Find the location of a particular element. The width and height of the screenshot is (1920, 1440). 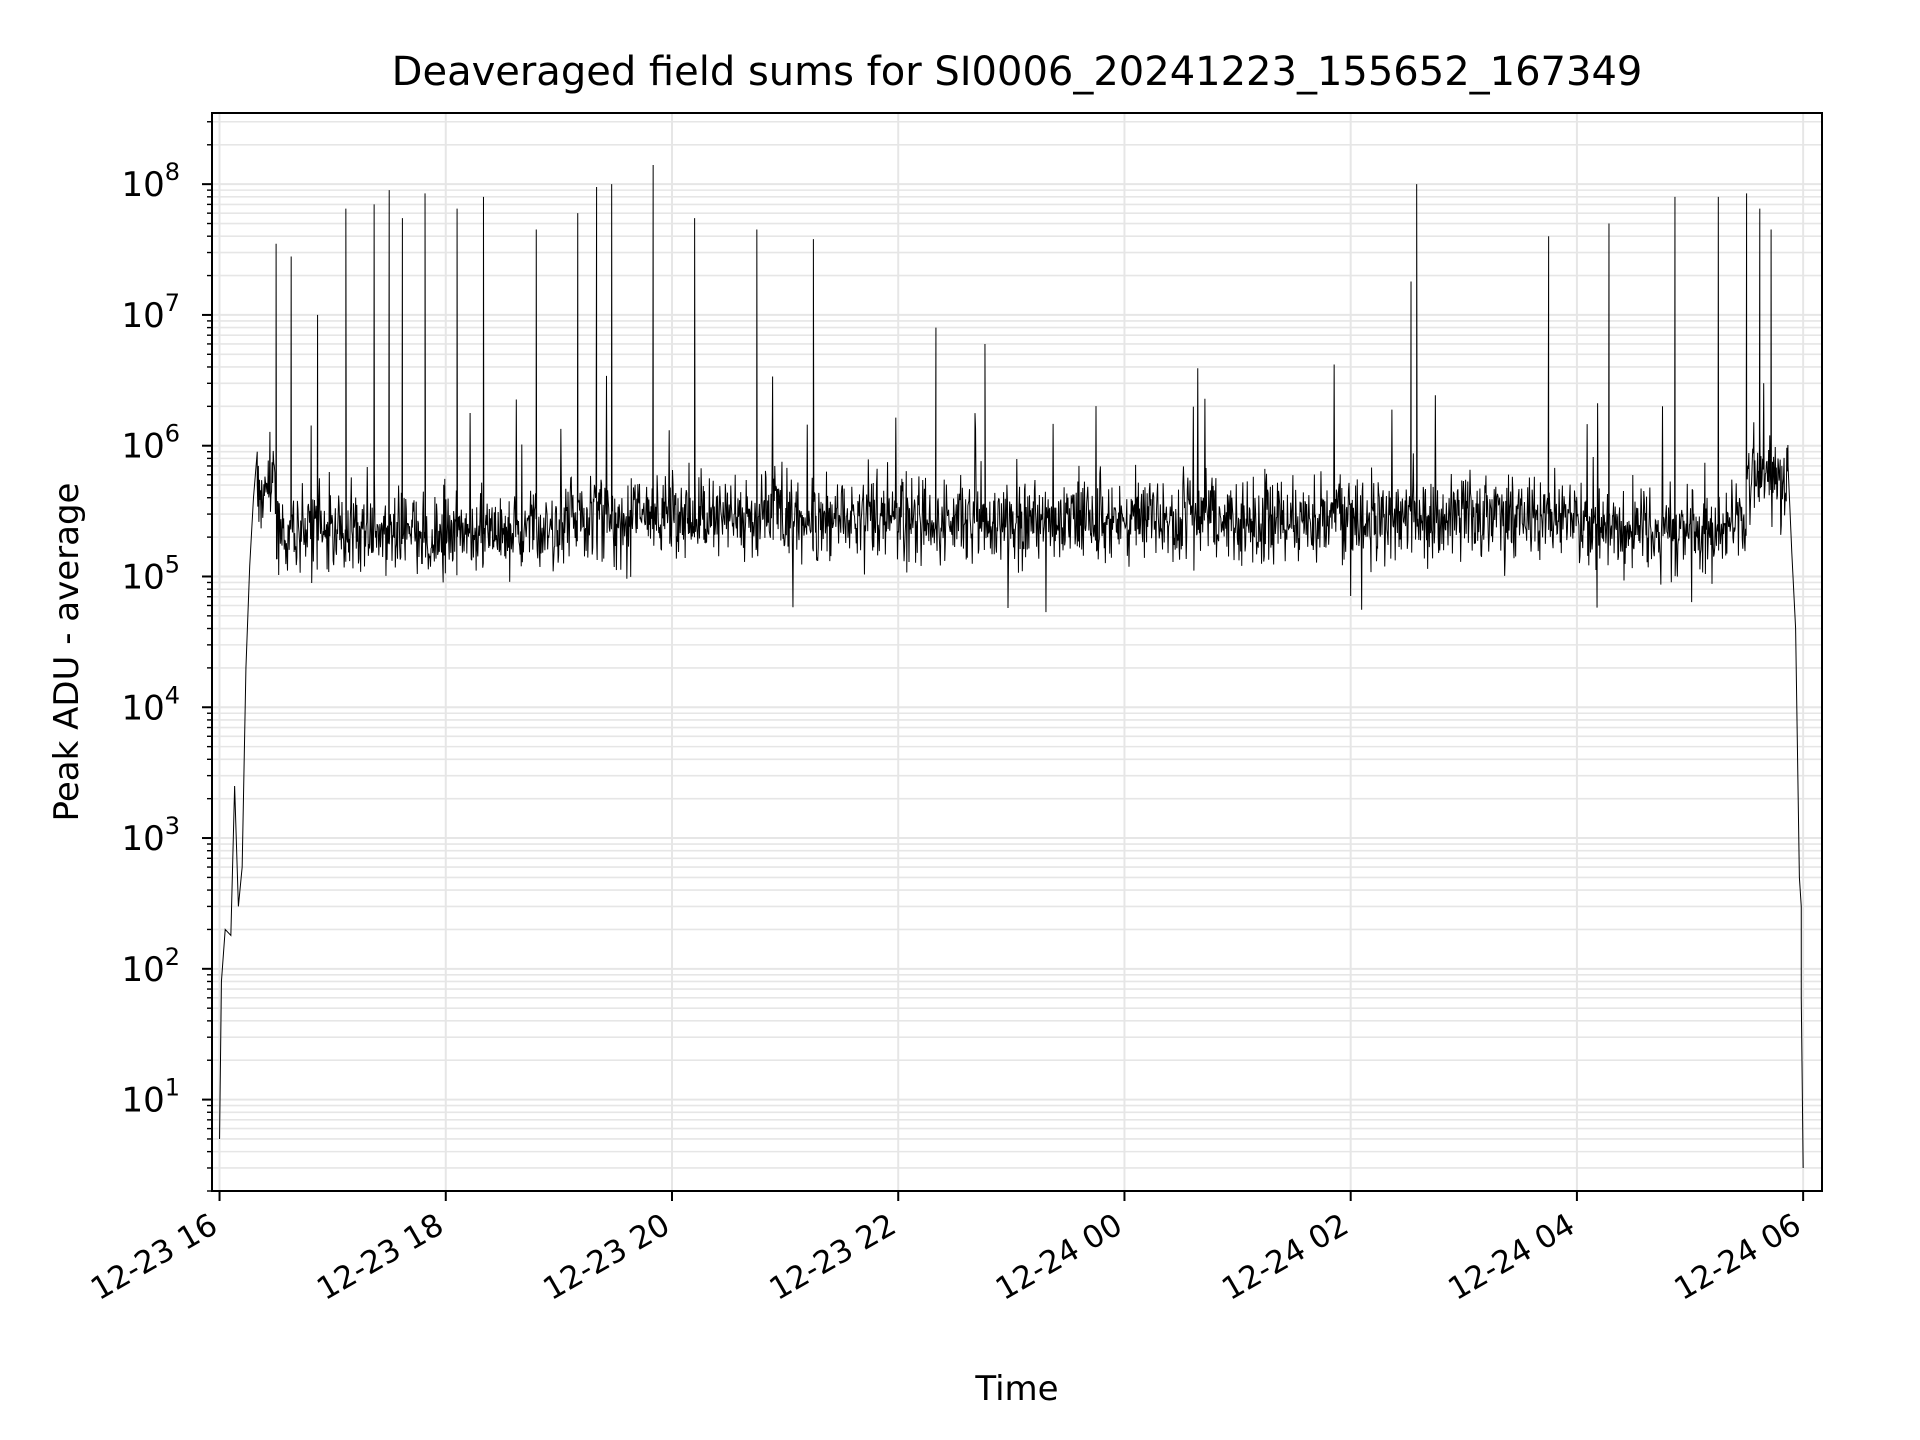

y-tick-label: 10¹ is located at coordinates (150, 1097).